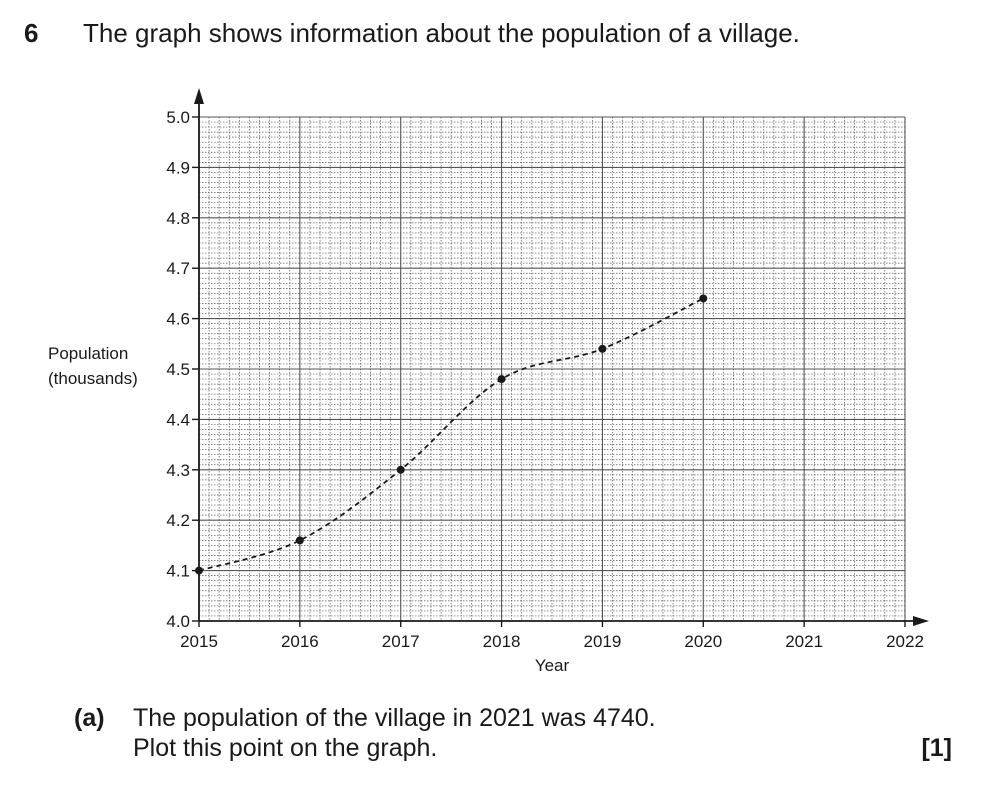 Image resolution: width=1000 pixels, height=797 pixels. I want to click on x-tick-label: 2019, so click(603, 641).